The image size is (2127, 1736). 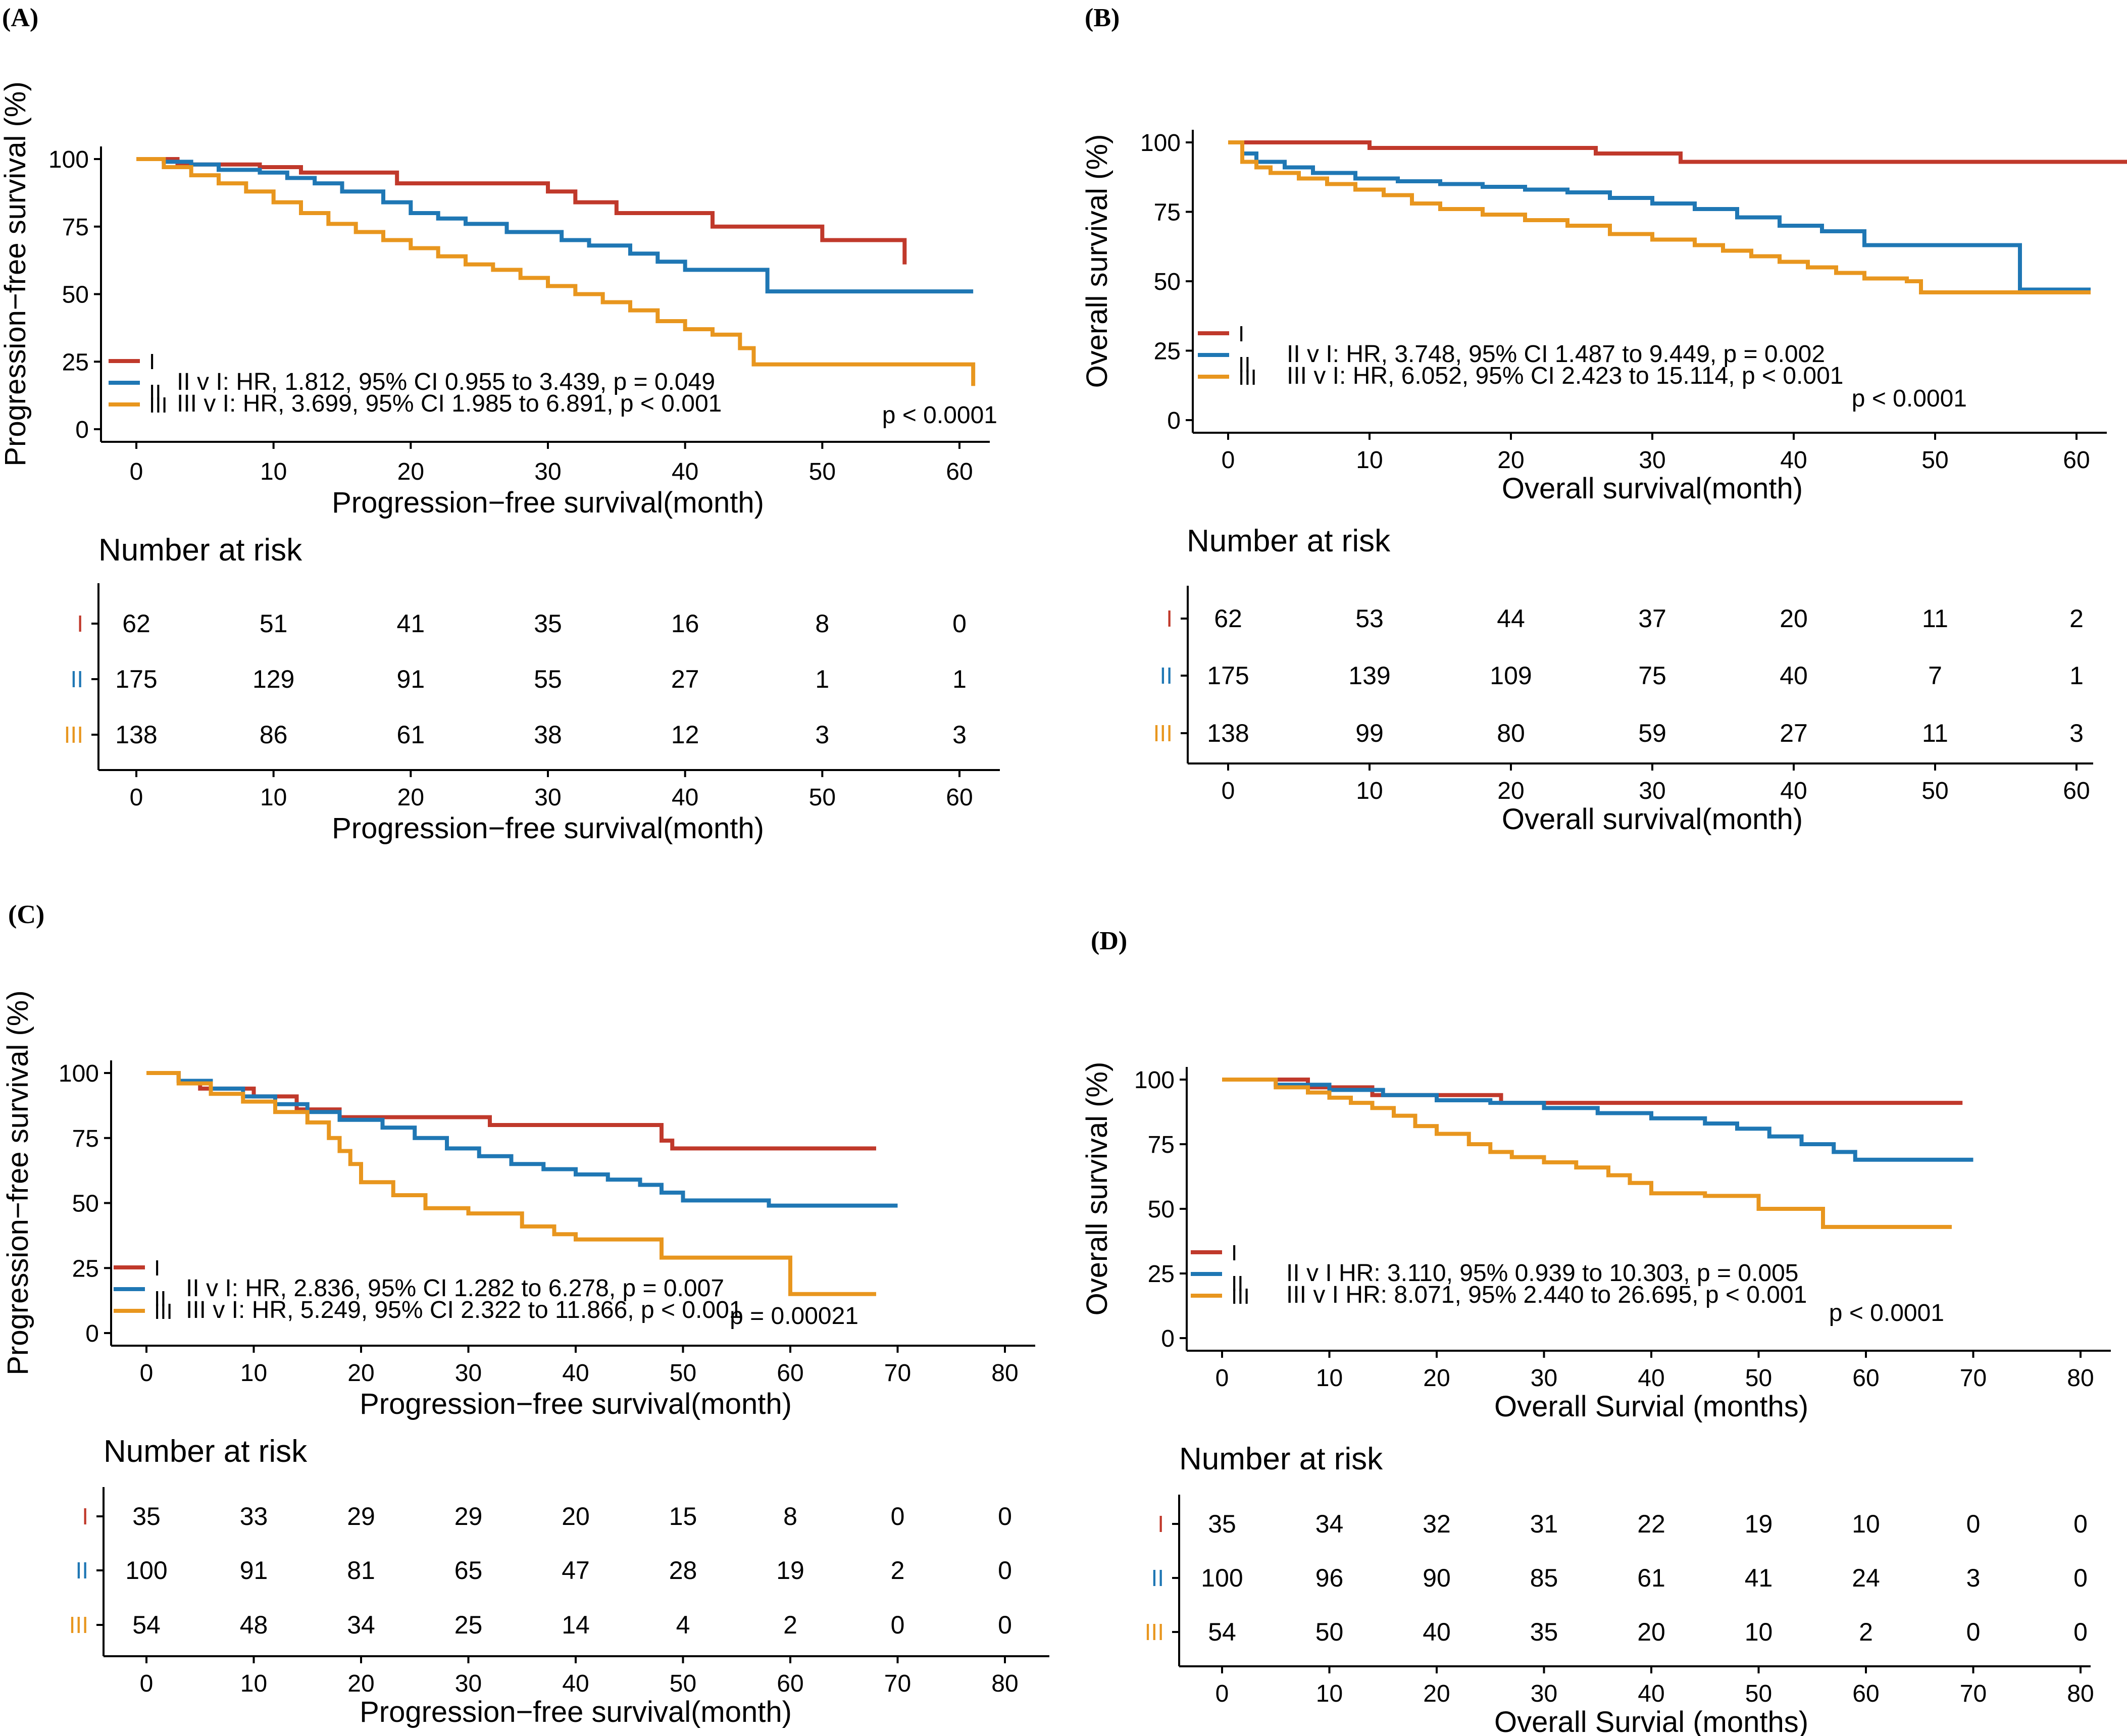 I want to click on risk-count: 61, so click(x=1651, y=1578).